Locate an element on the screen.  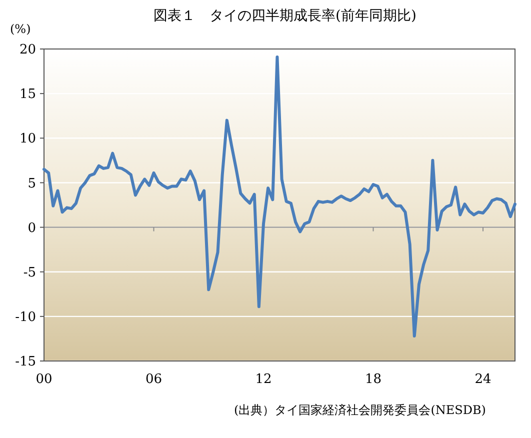
y-tick-label: -15 is located at coordinates (25, 362).